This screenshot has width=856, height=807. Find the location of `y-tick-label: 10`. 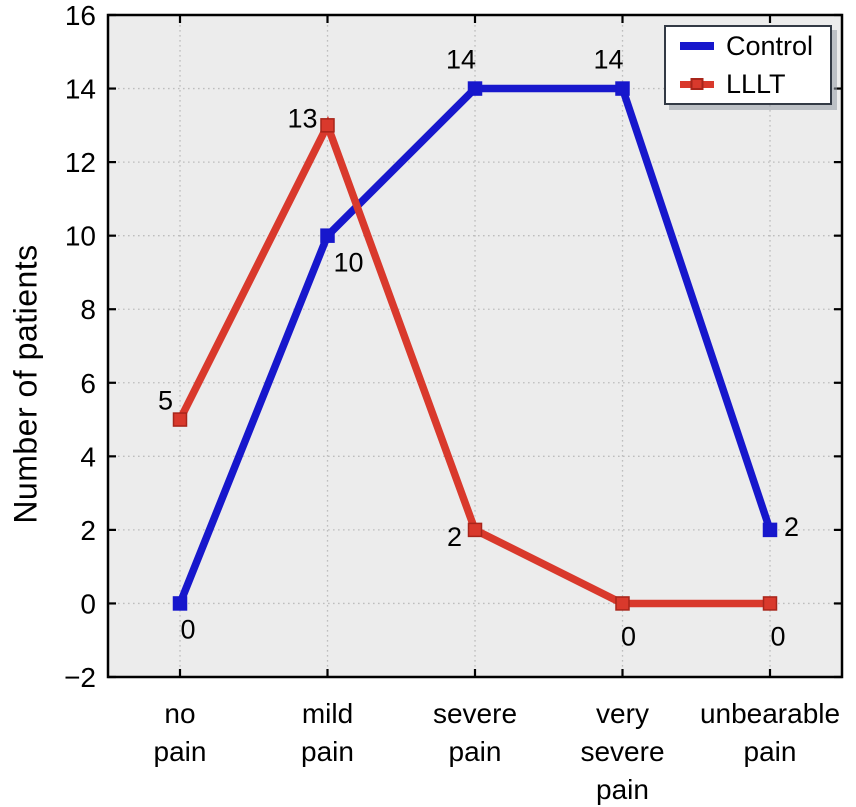

y-tick-label: 10 is located at coordinates (80, 236).